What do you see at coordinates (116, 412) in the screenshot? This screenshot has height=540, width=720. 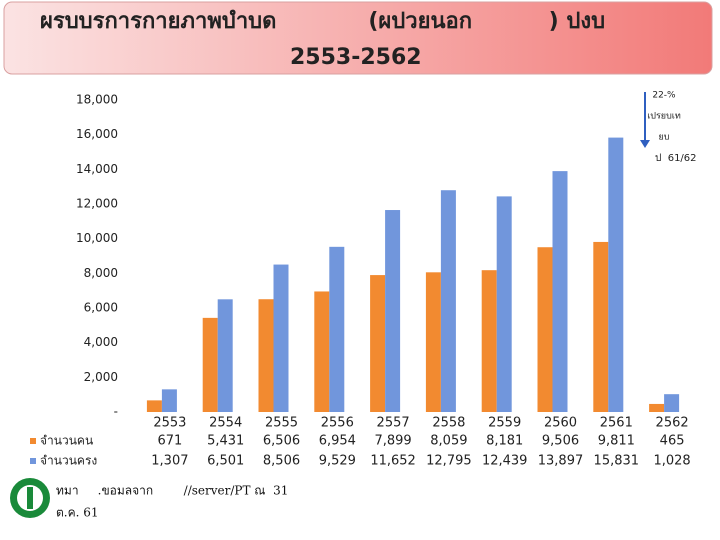 I see `y-tick-label: -` at bounding box center [116, 412].